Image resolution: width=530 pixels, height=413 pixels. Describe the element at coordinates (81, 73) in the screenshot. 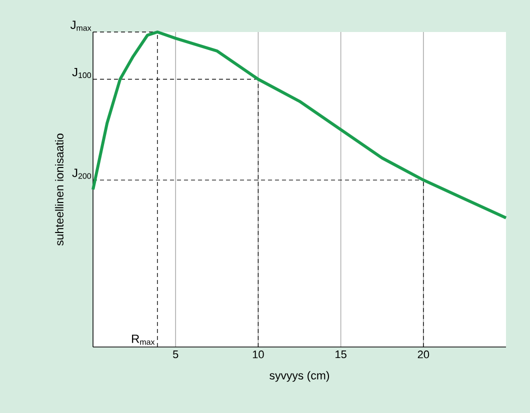

I see `ref-line-label: J$_{100}$` at that location.